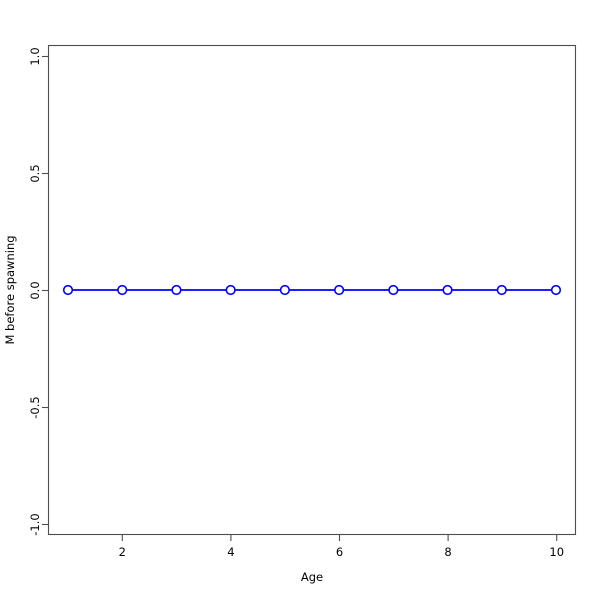  I want to click on x-axis-tick-labels: 2 4 6 8 10, so click(341, 552).